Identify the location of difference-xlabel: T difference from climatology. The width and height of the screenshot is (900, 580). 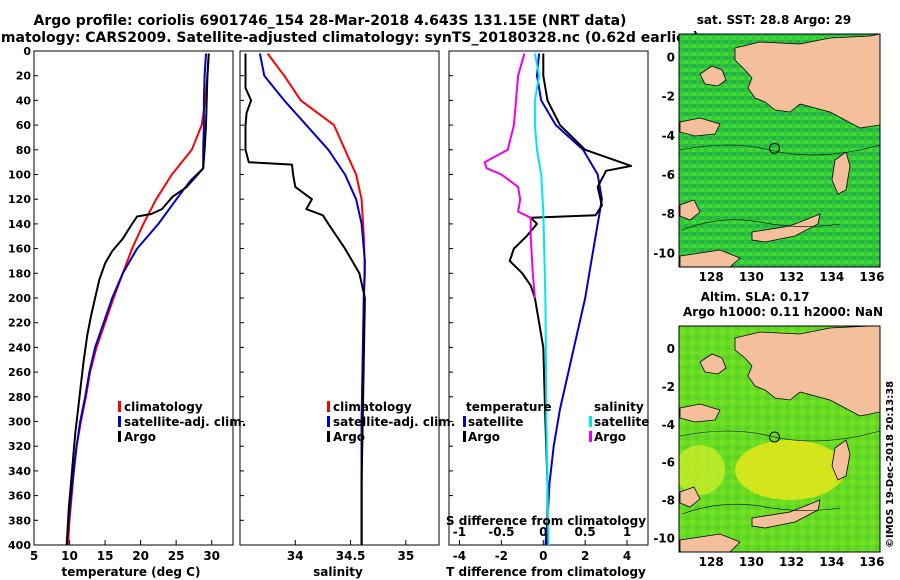
(546, 572).